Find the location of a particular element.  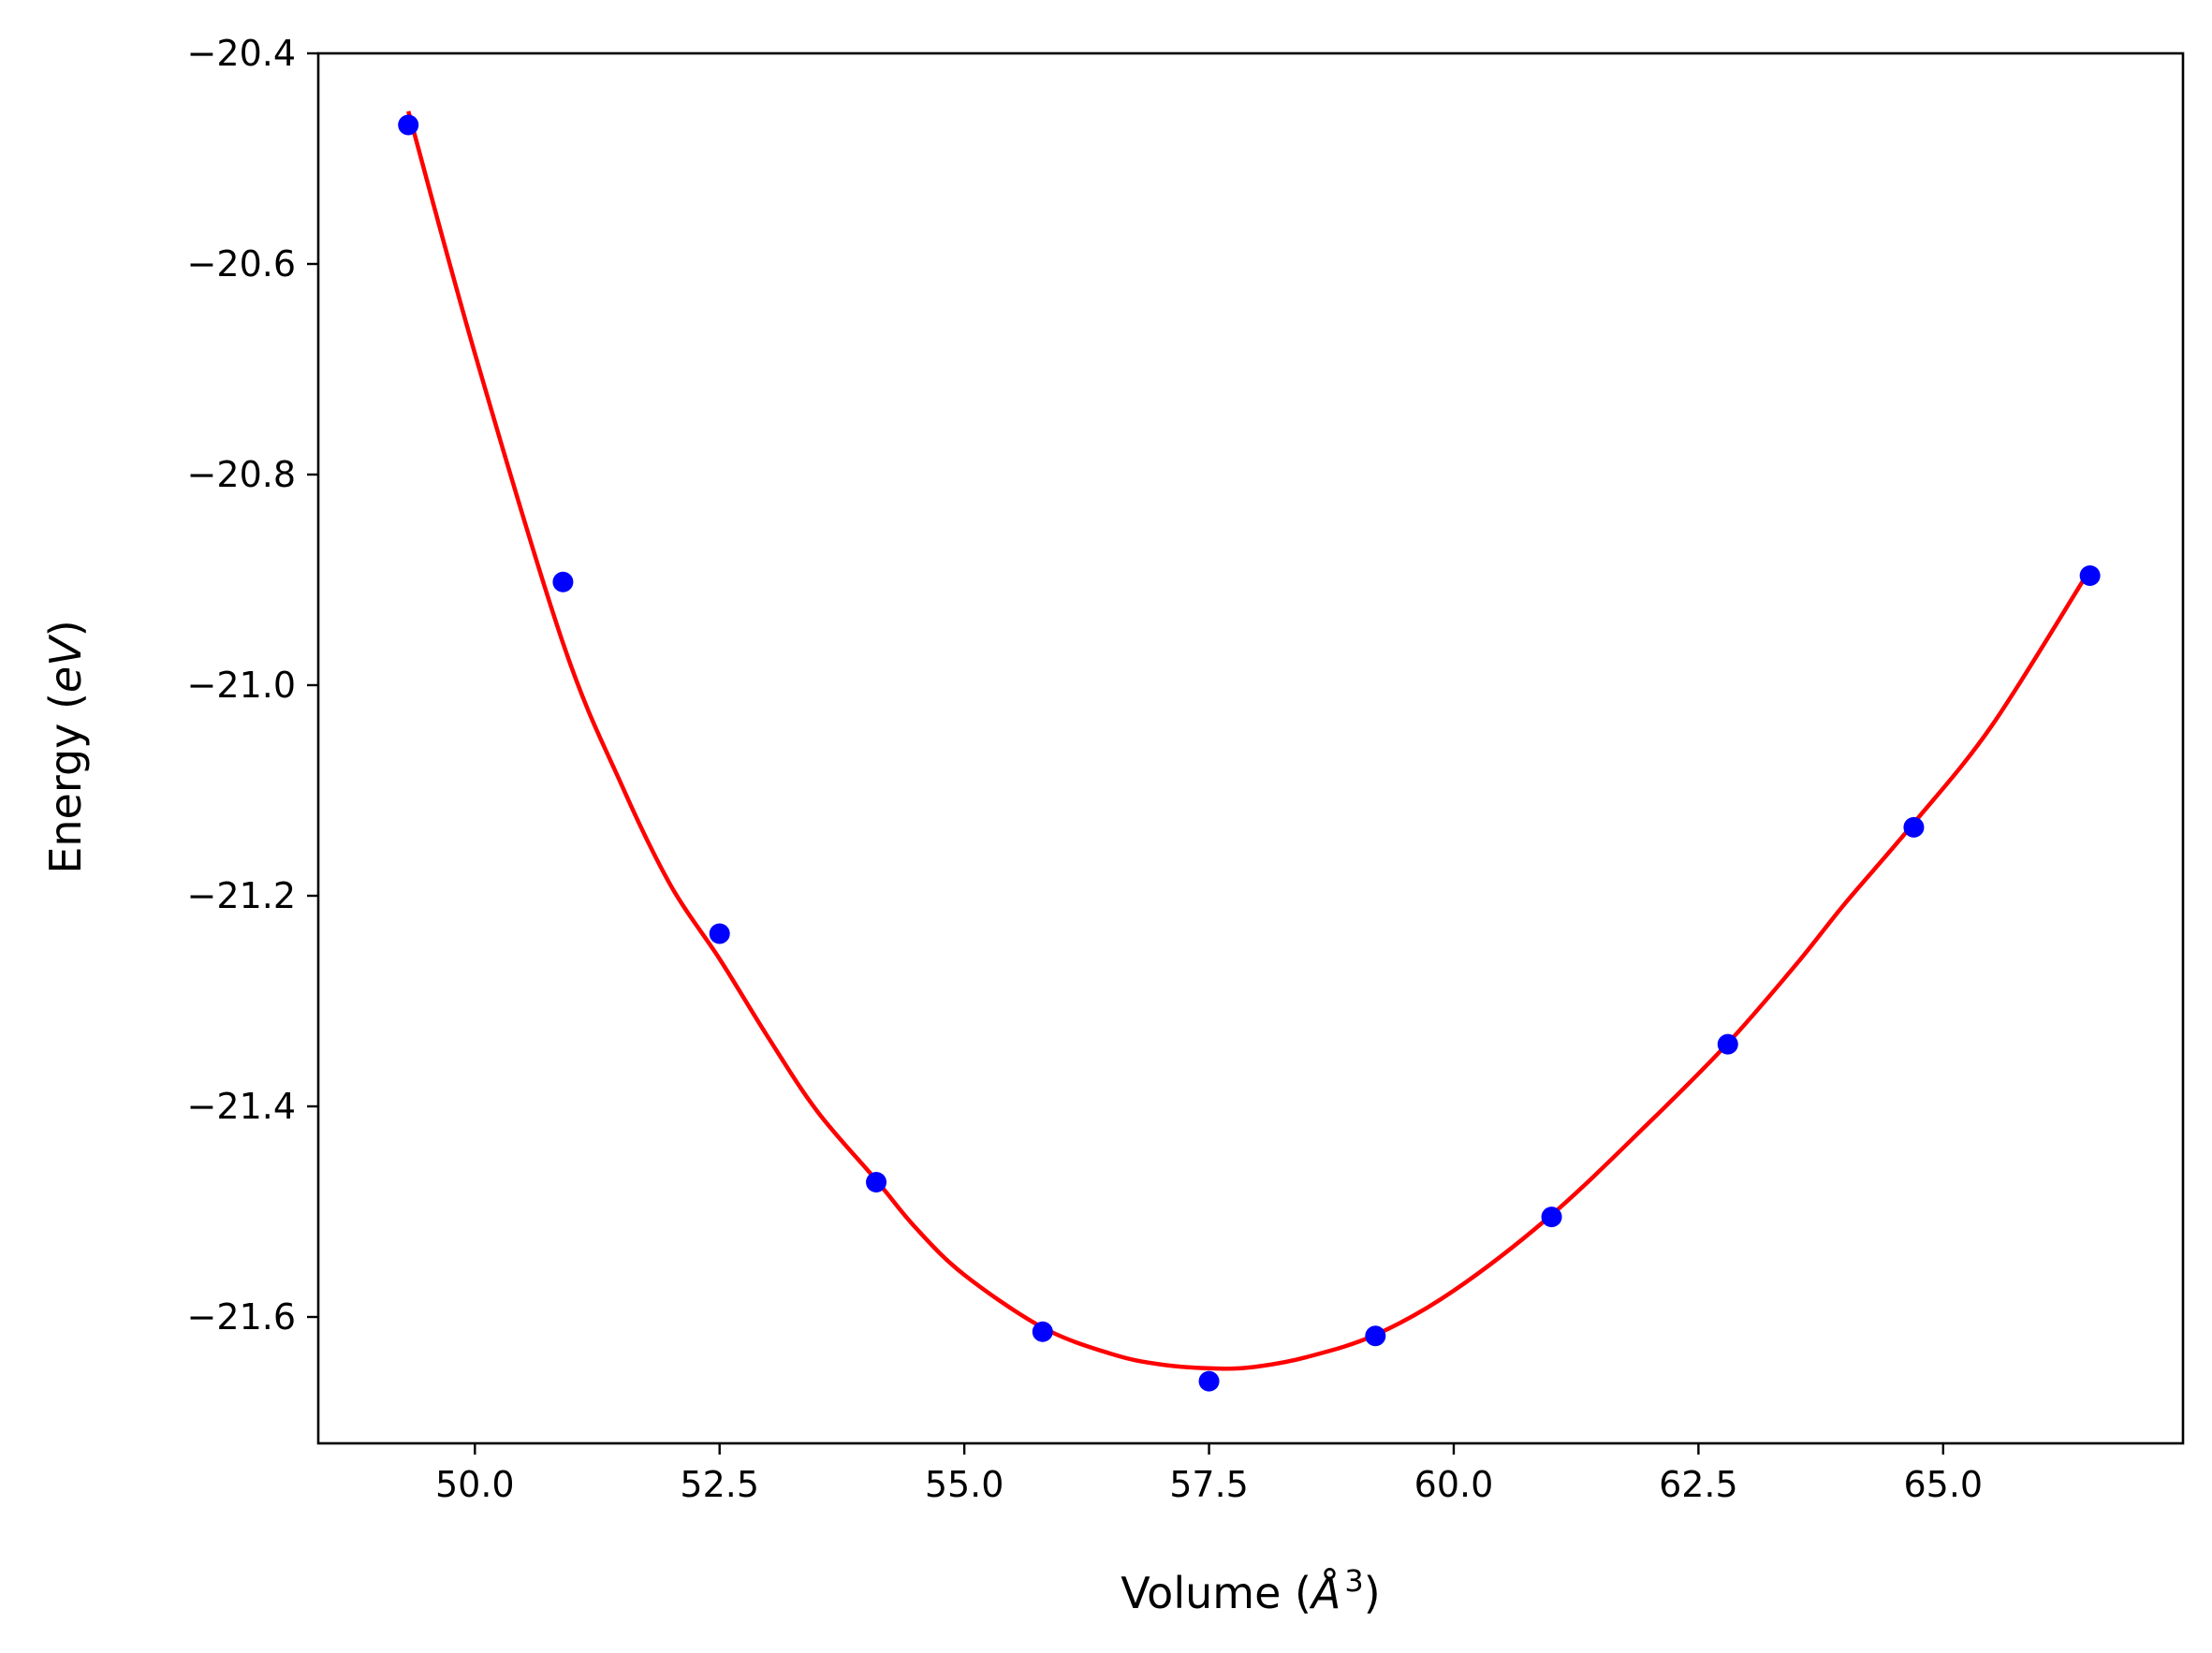

y-tick-label: −21.0 is located at coordinates (241, 686).